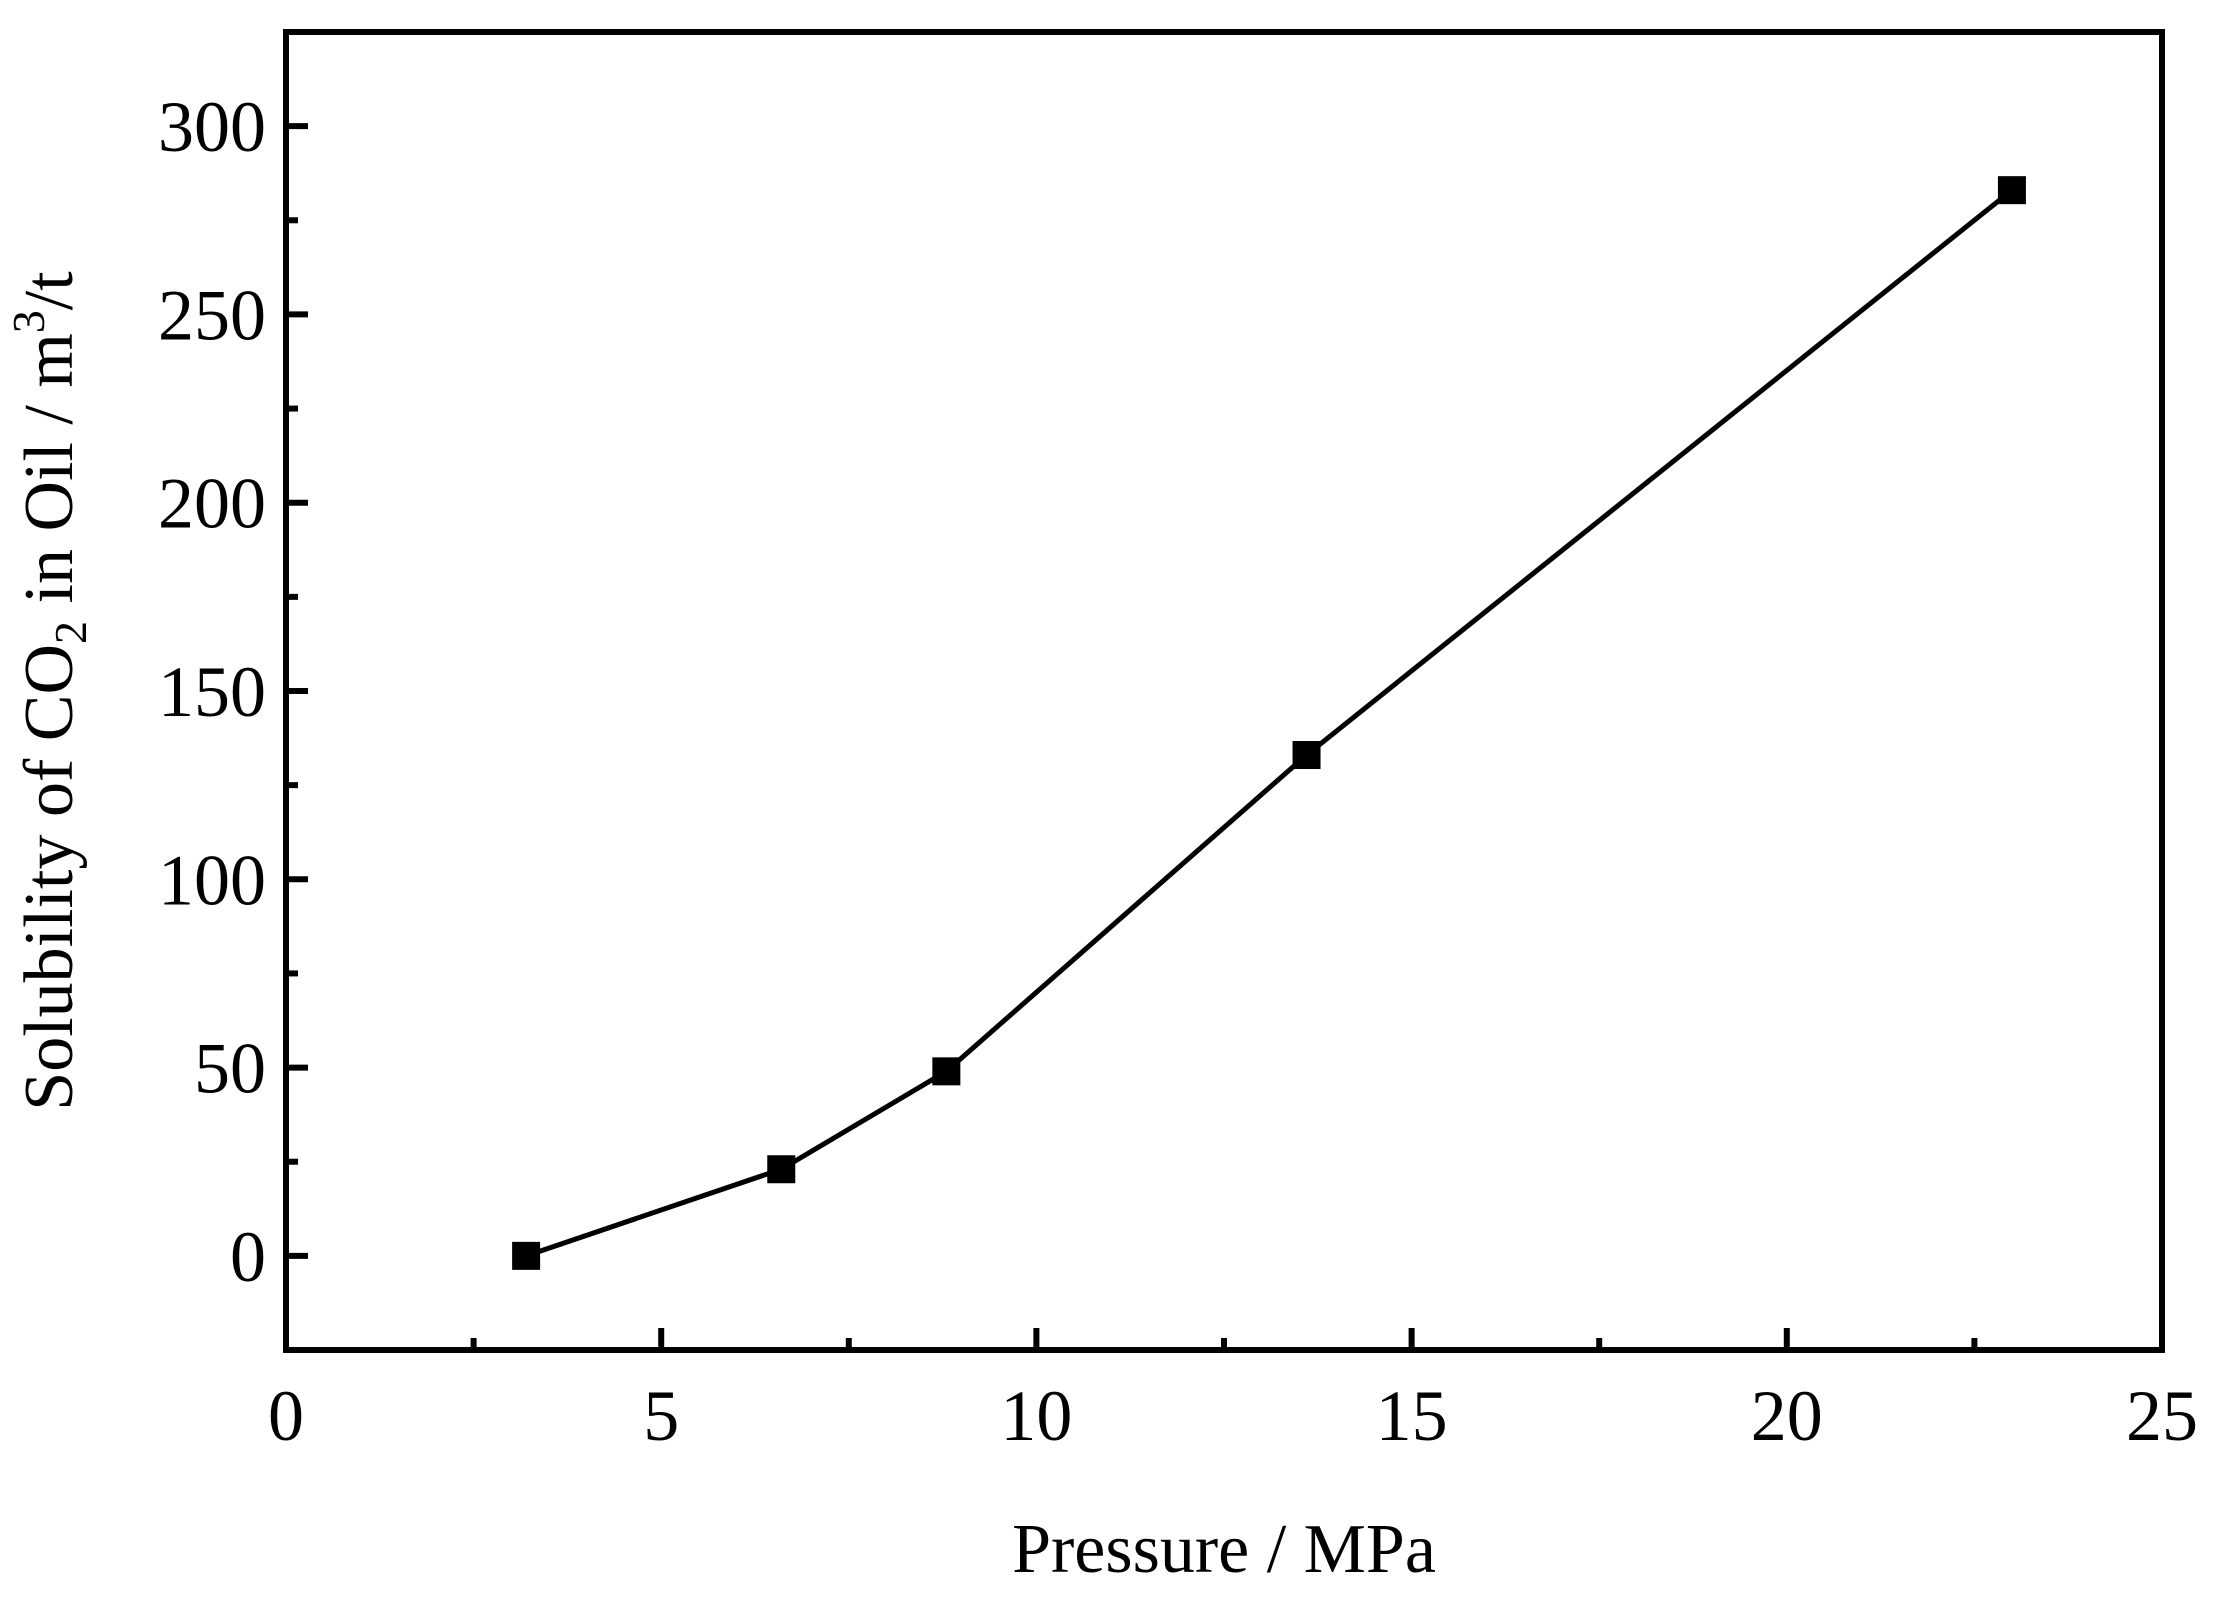 This screenshot has width=2217, height=1598. What do you see at coordinates (70, 632) in the screenshot?
I see `y-axis-title-subscript: 2` at bounding box center [70, 632].